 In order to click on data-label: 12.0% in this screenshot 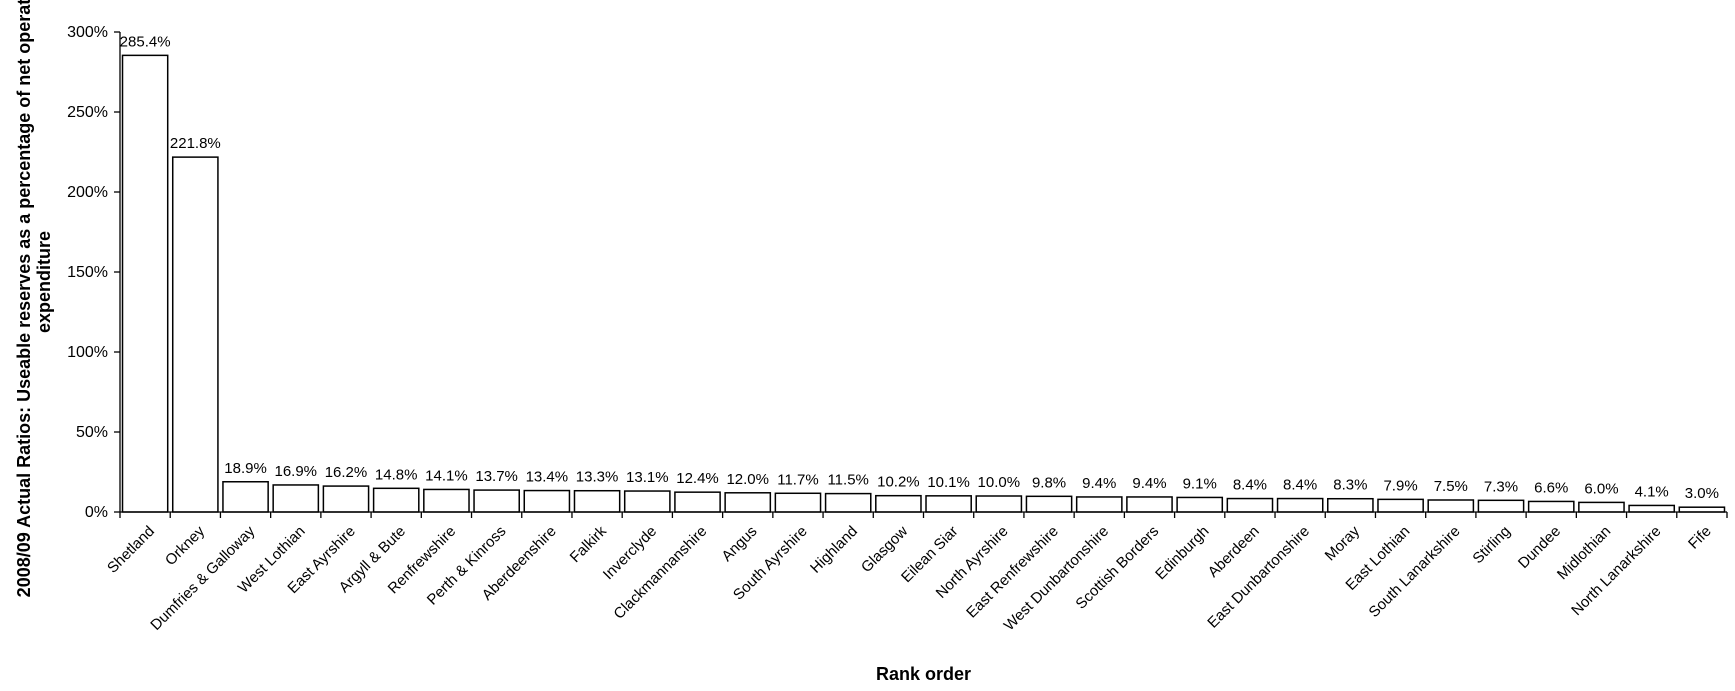, I will do `click(747, 479)`.